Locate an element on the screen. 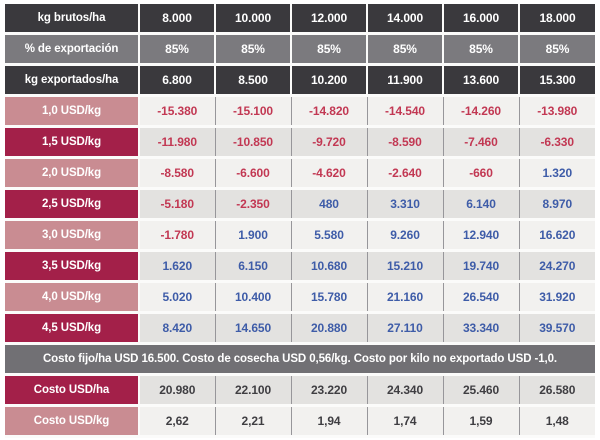 The image size is (600, 440). cost-row: Costo USD/kg 2,62 2,21 1,94 1,74 1,59 1,48 is located at coordinates (300, 421).